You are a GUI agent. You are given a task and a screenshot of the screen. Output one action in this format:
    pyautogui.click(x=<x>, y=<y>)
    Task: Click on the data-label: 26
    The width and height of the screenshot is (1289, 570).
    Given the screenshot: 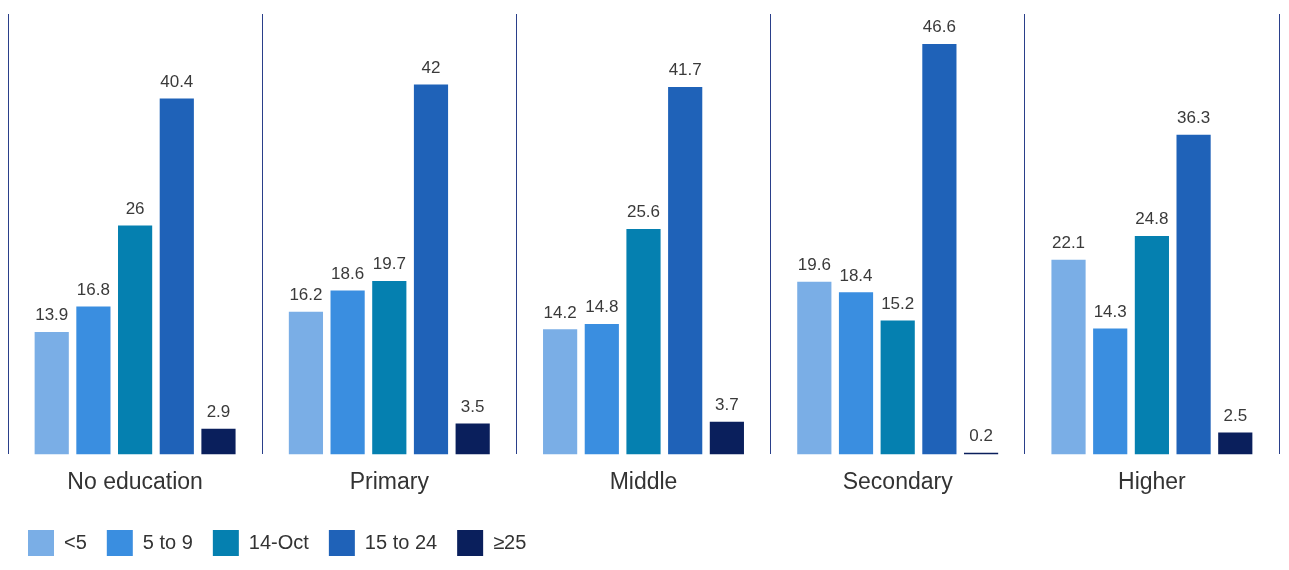 What is the action you would take?
    pyautogui.click(x=135, y=208)
    